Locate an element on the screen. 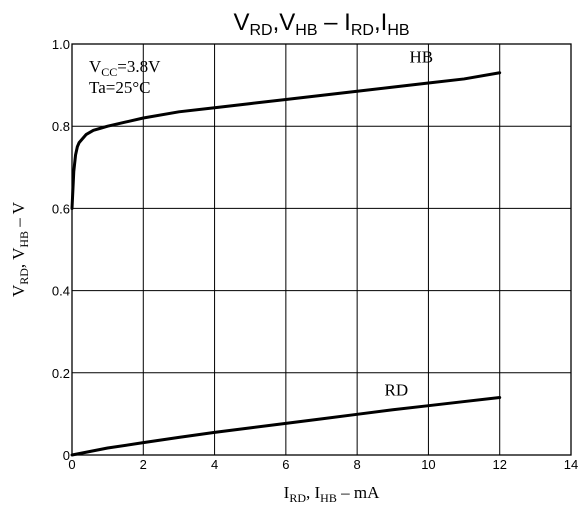 This screenshot has width=587, height=505. x-tick-label: 6 is located at coordinates (285, 464).